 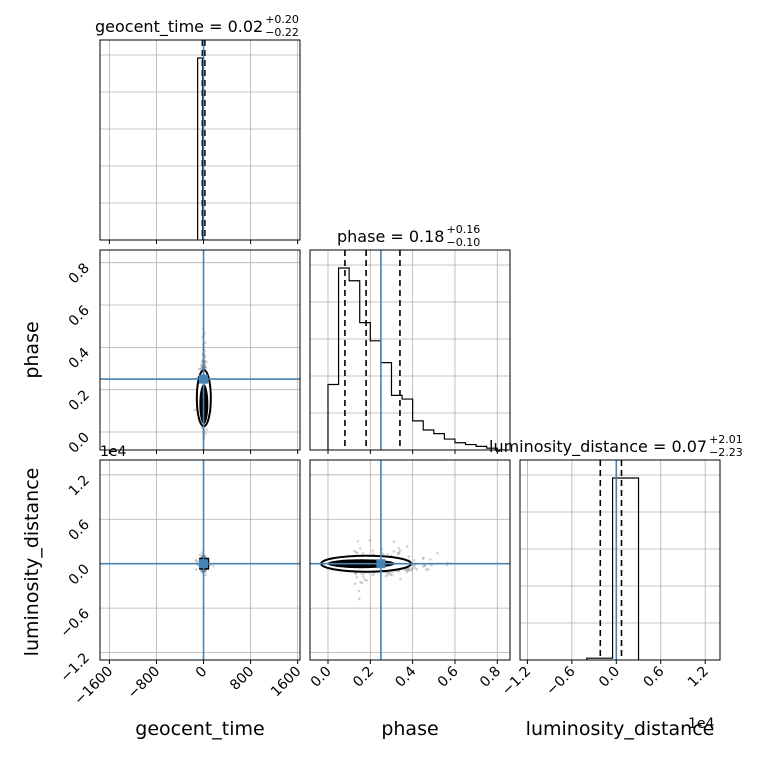 I want to click on x-axis-label-phase: phase, so click(x=409, y=729).